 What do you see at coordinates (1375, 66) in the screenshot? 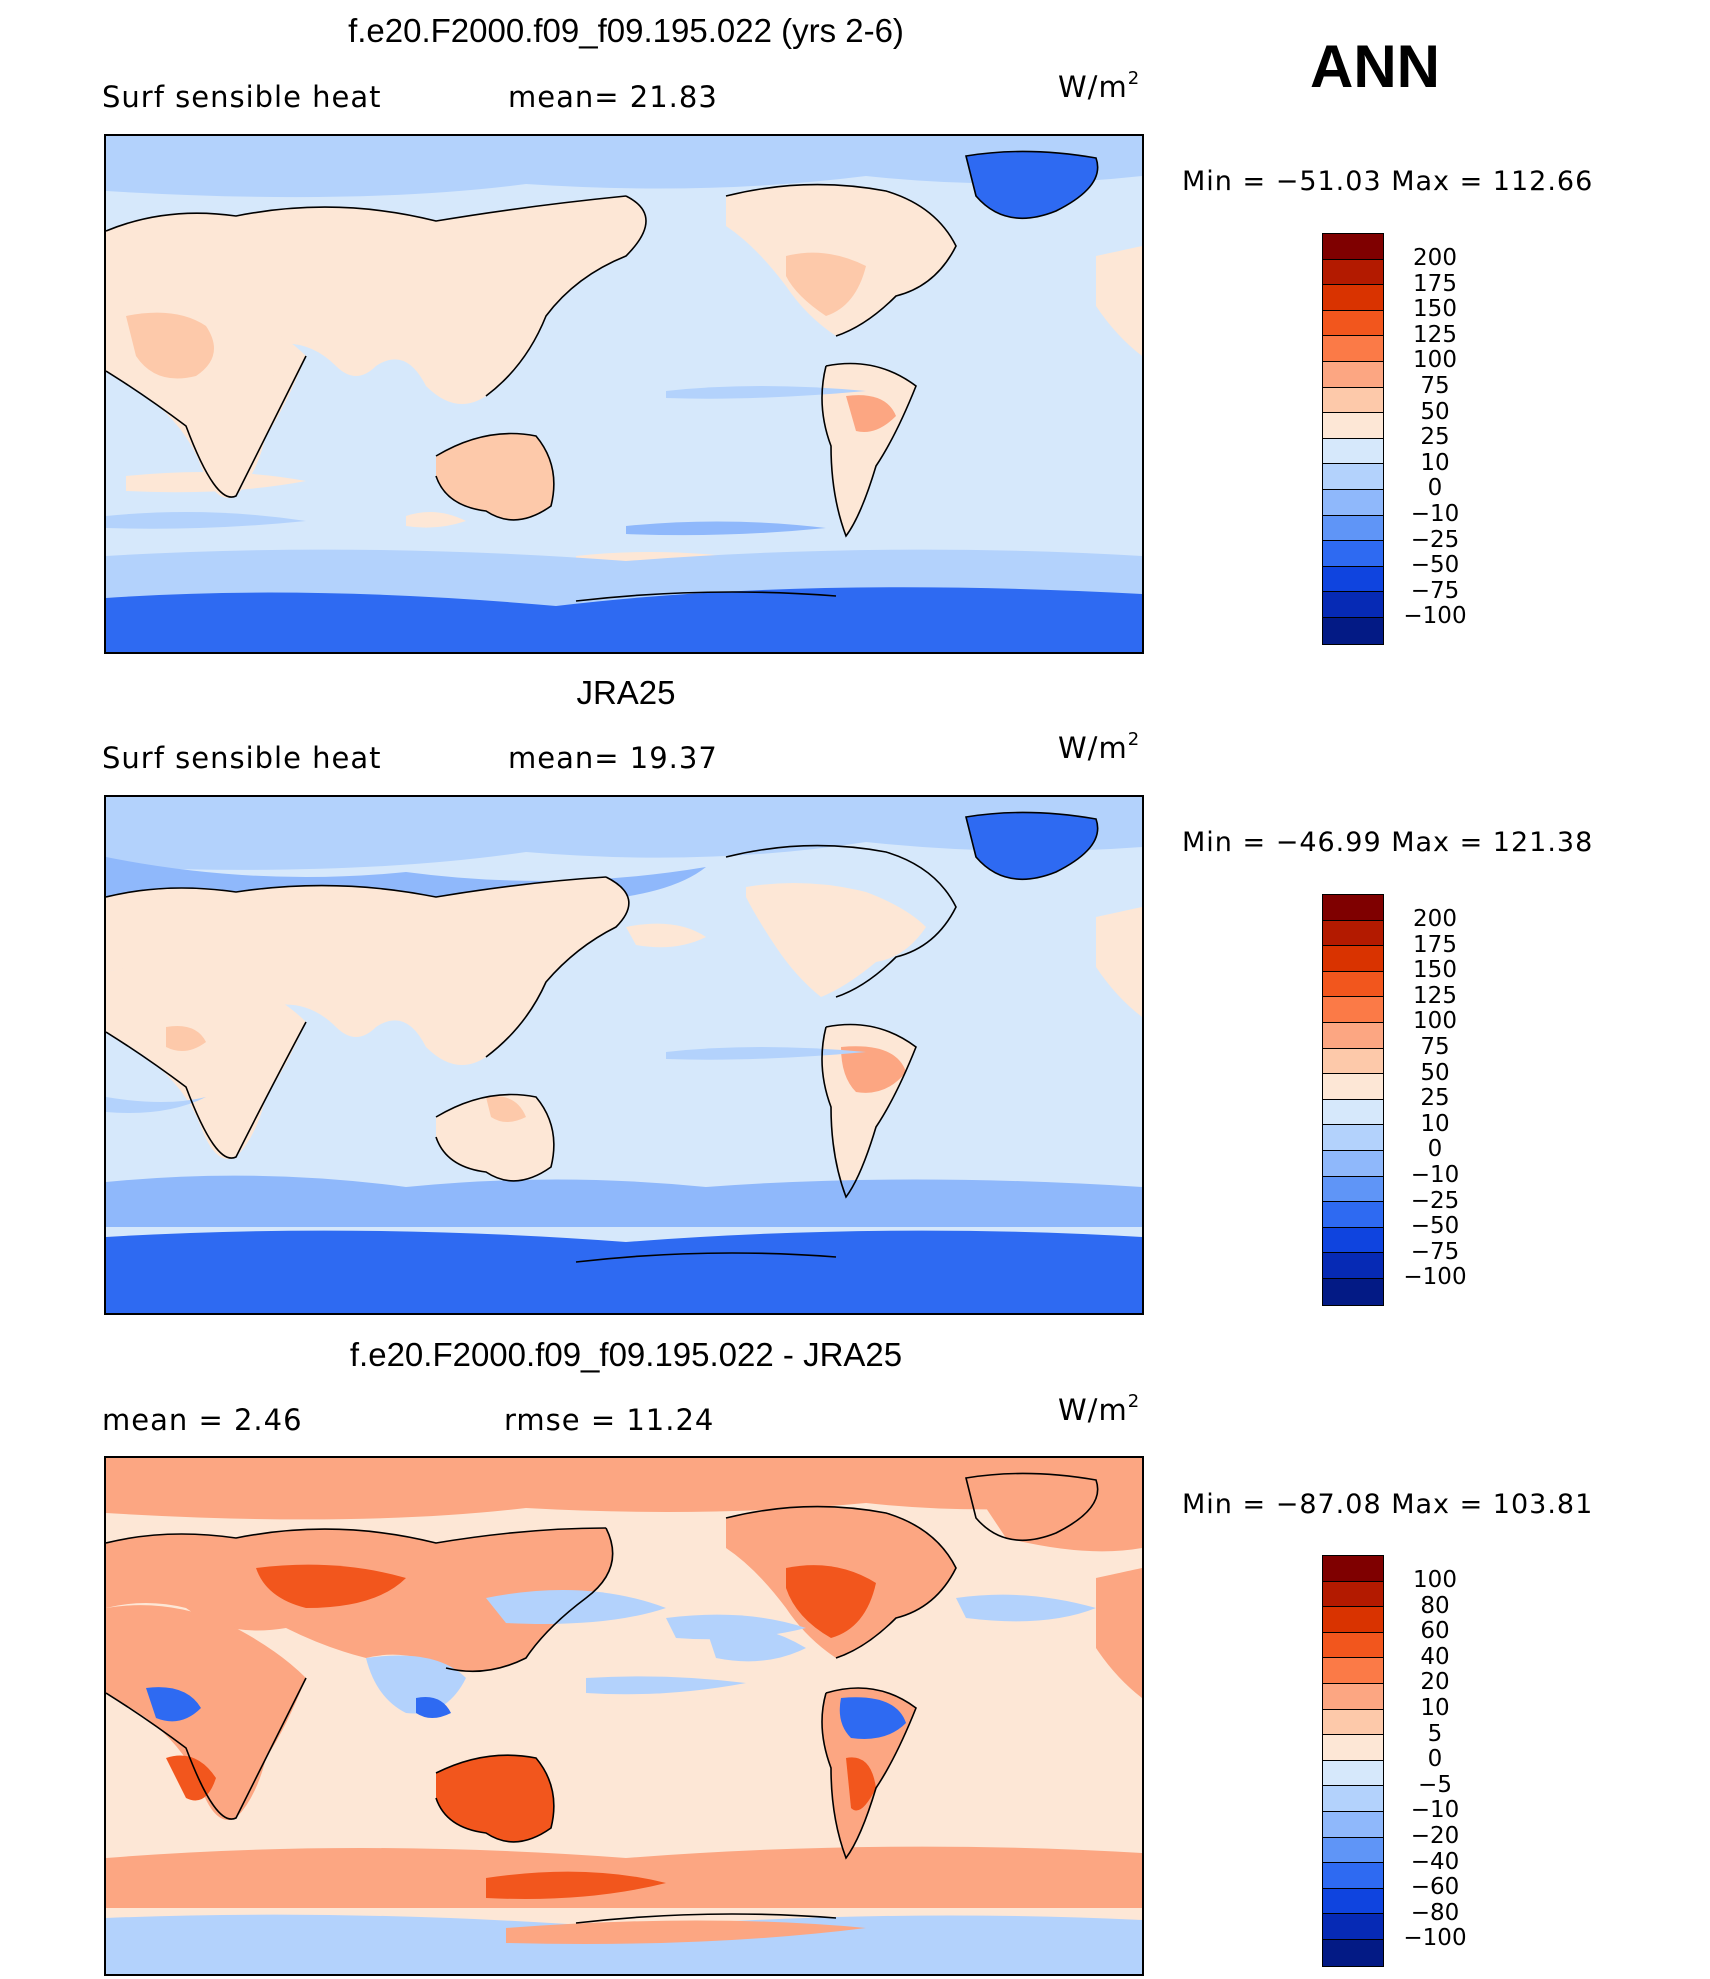
I see `season-label: ANN` at bounding box center [1375, 66].